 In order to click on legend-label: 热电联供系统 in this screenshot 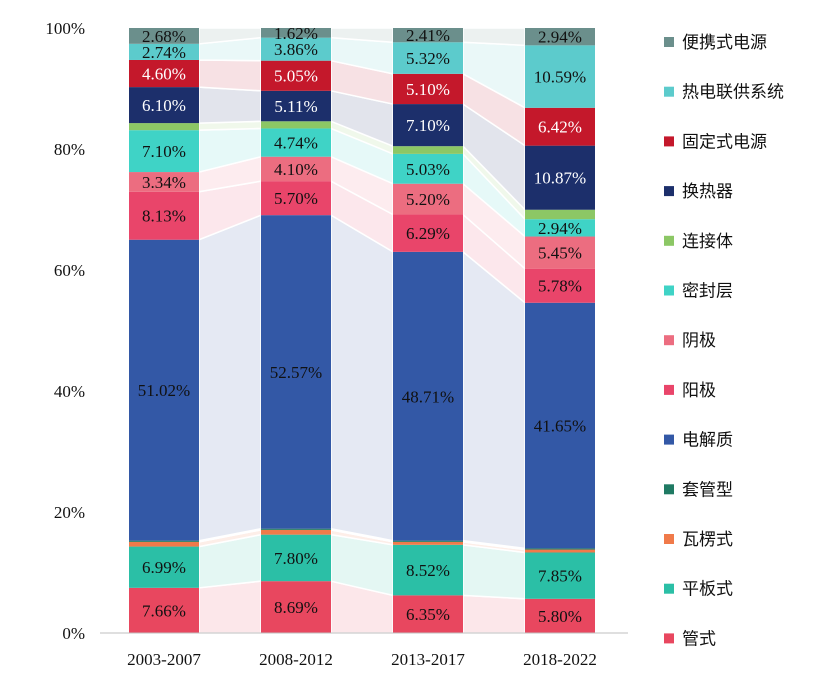, I will do `click(733, 93)`.